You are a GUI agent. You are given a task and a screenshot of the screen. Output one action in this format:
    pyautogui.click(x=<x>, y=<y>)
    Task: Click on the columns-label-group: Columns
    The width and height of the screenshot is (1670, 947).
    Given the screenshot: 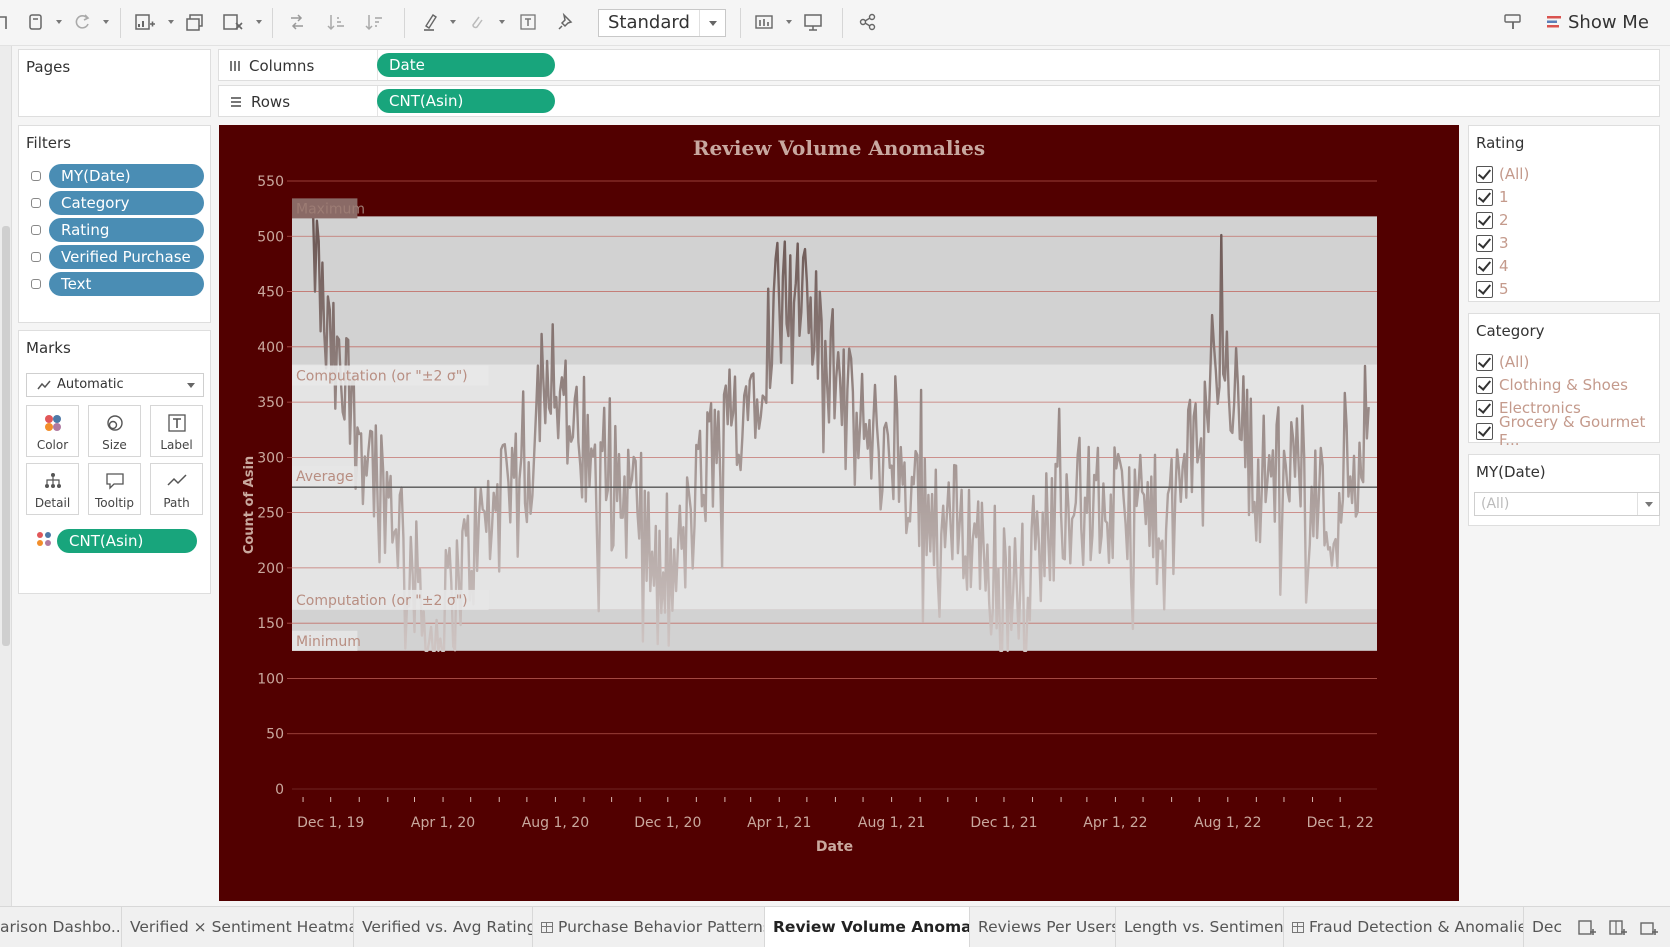 What is the action you would take?
    pyautogui.click(x=271, y=66)
    